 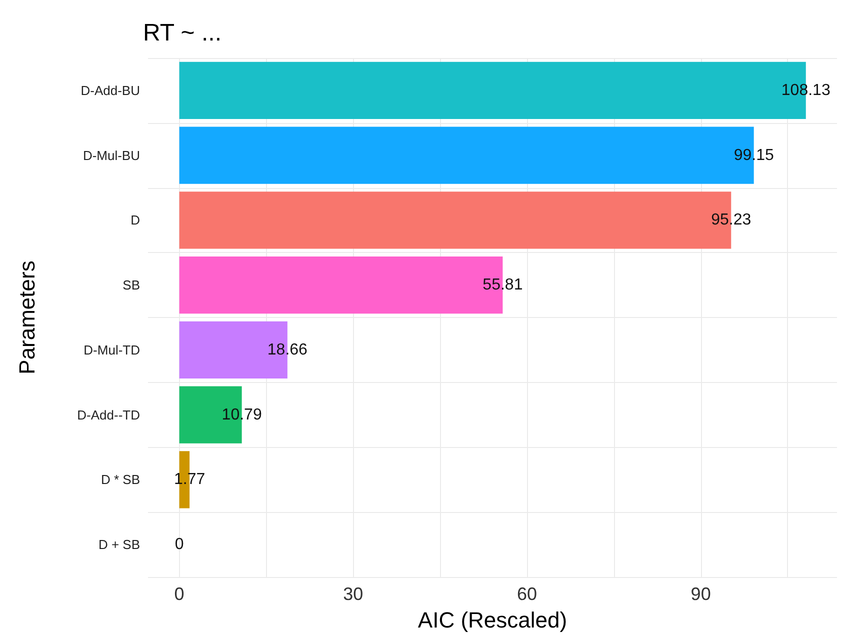 What do you see at coordinates (493, 620) in the screenshot?
I see `x-axis-title: AIC (Rescaled)` at bounding box center [493, 620].